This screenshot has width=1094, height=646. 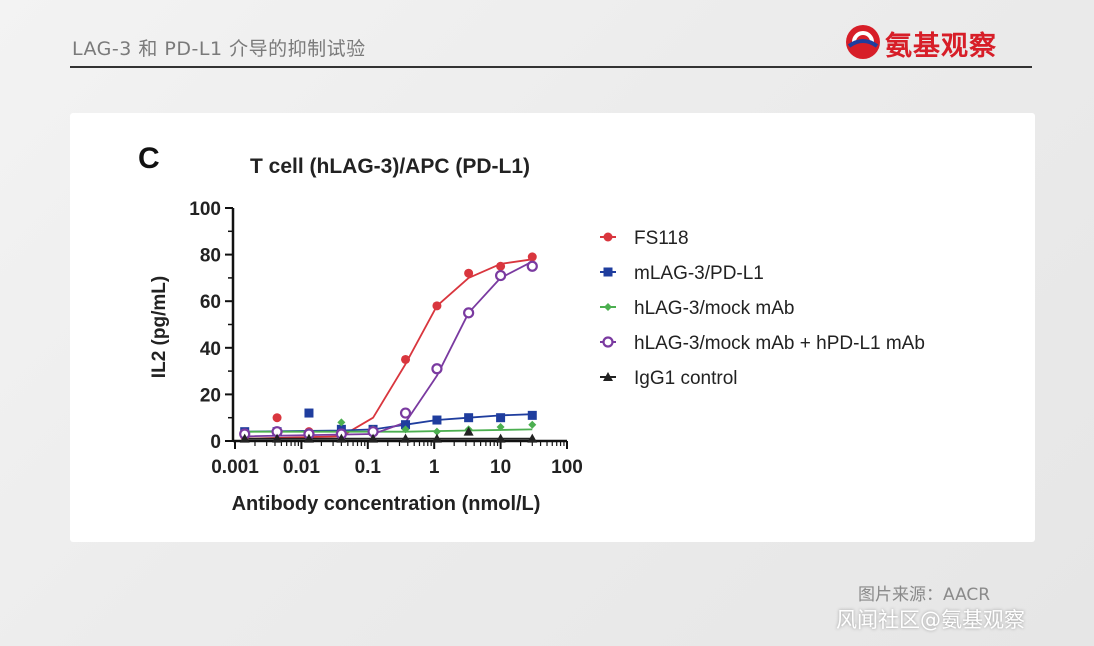 I want to click on legend-label: mLAG-3/PD-L1, so click(x=699, y=273).